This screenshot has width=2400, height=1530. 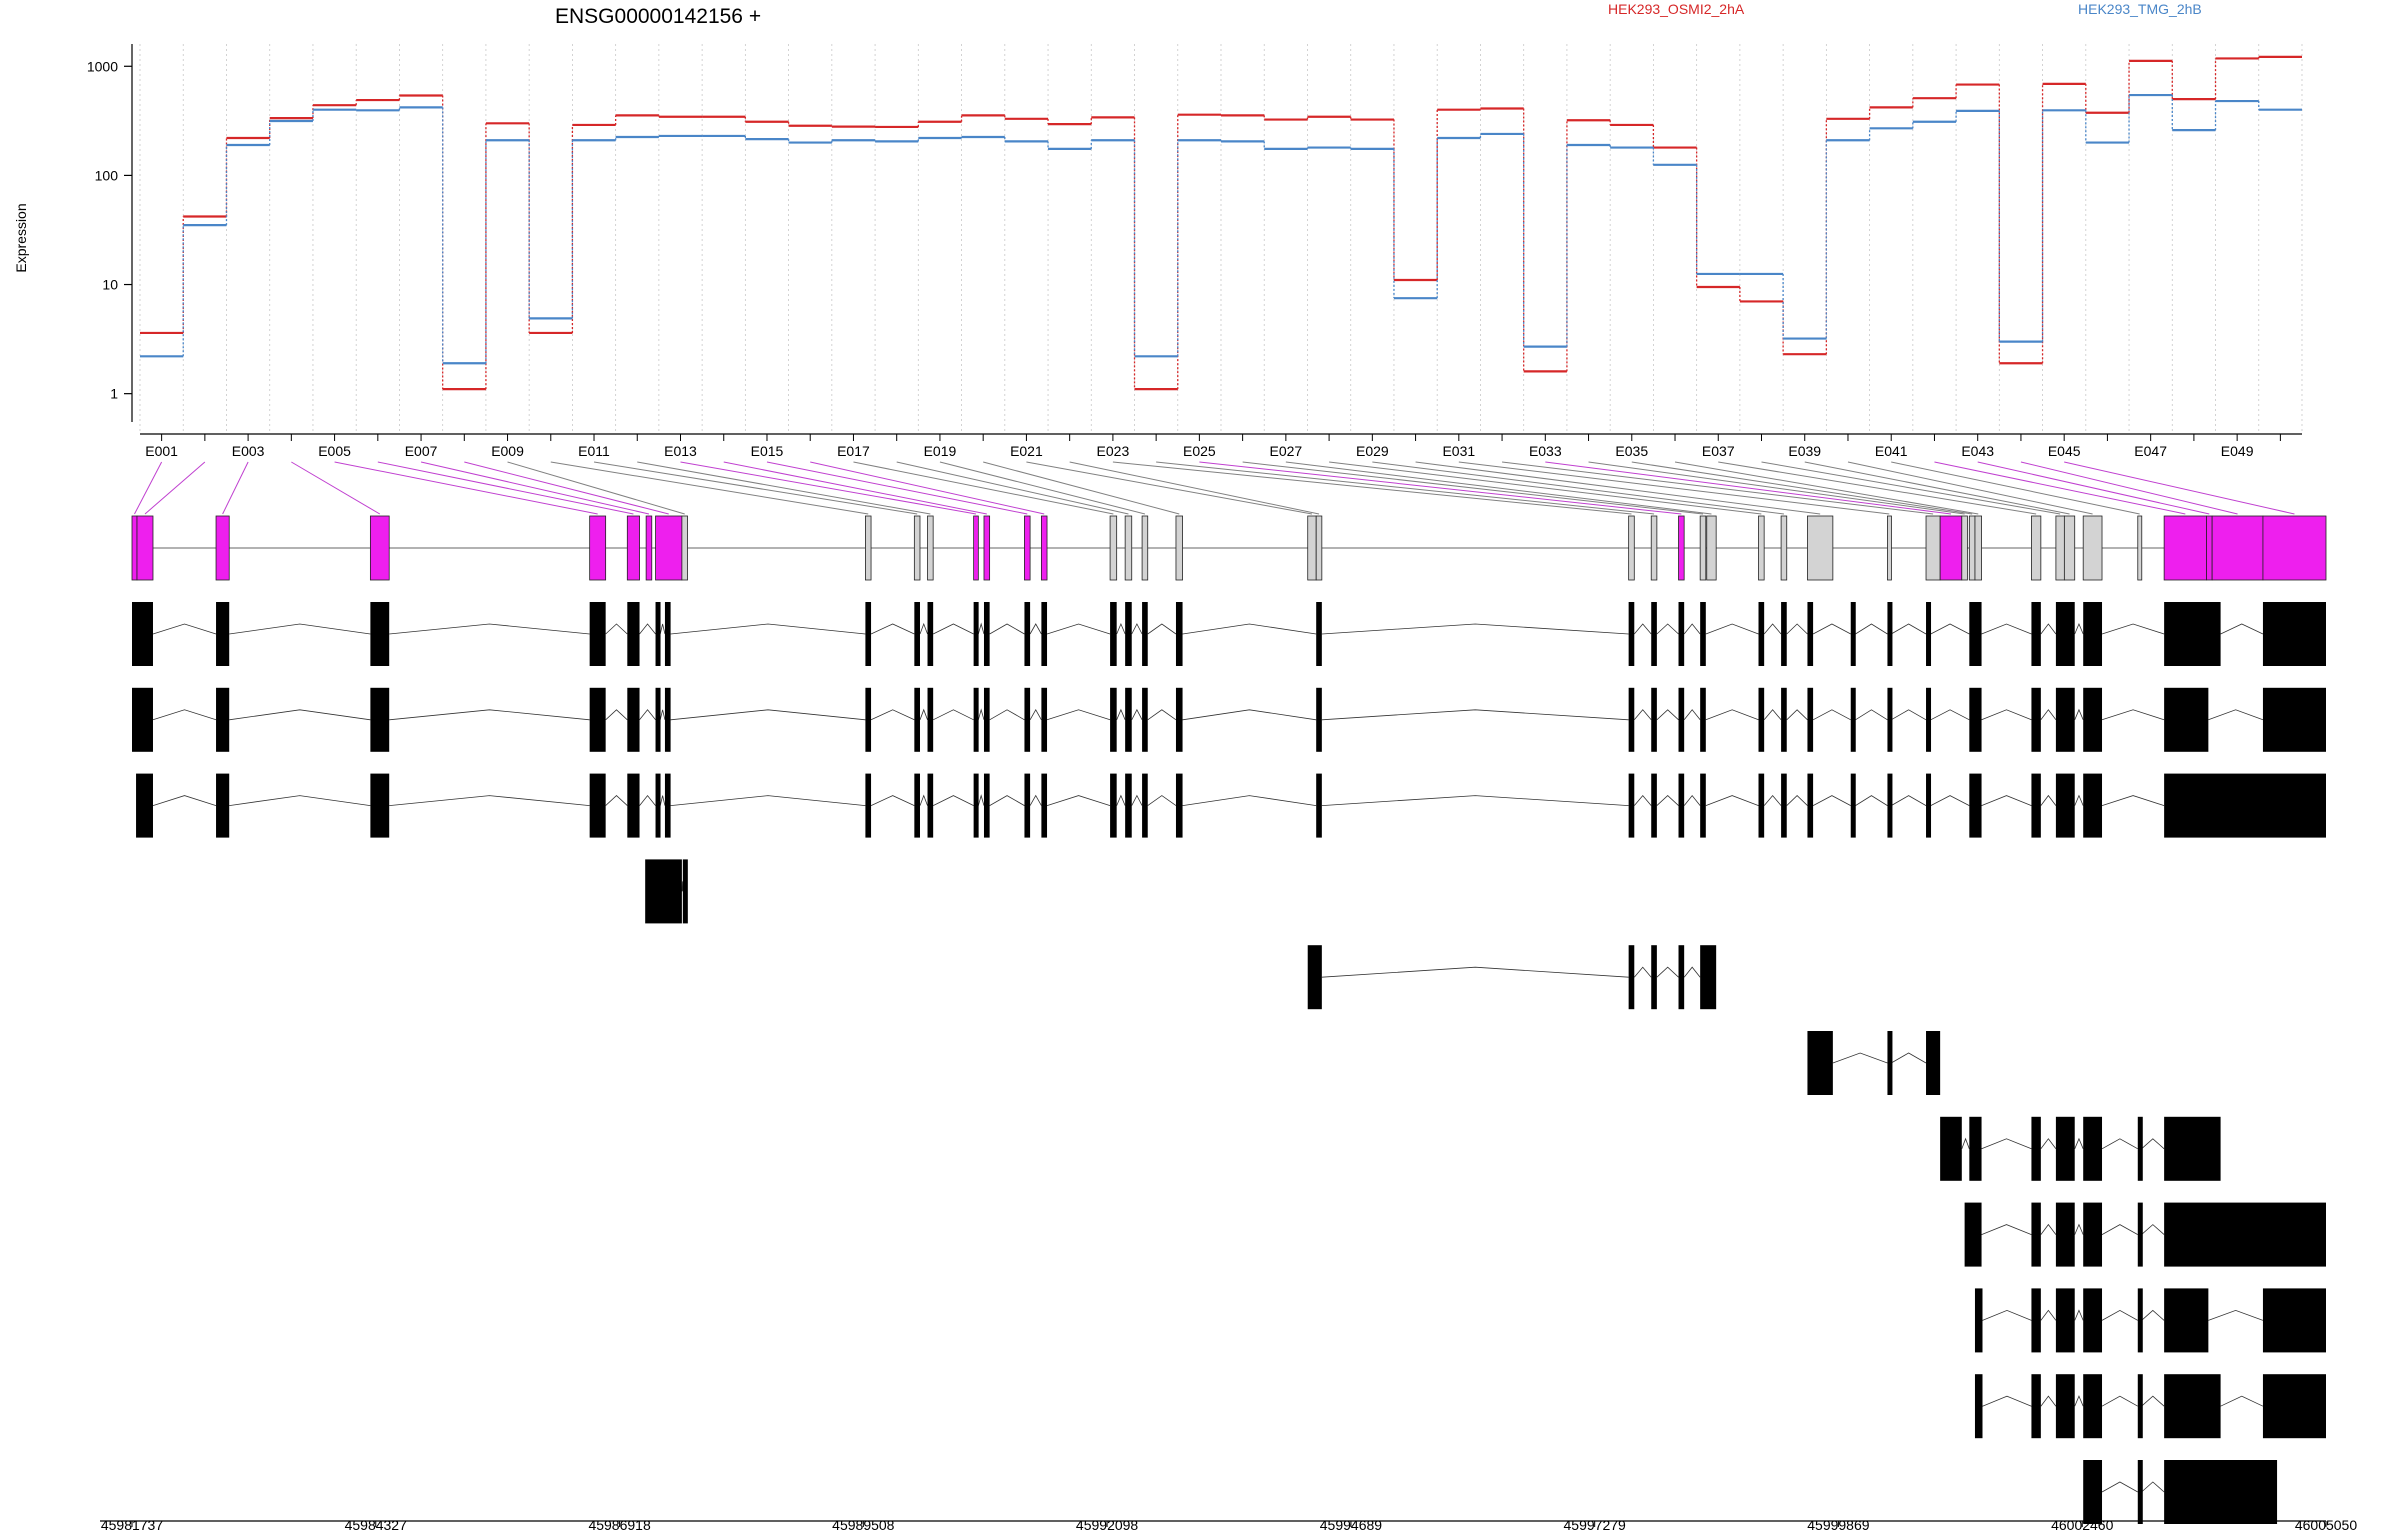 What do you see at coordinates (2082, 1523) in the screenshot?
I see `coord-label: 46002460` at bounding box center [2082, 1523].